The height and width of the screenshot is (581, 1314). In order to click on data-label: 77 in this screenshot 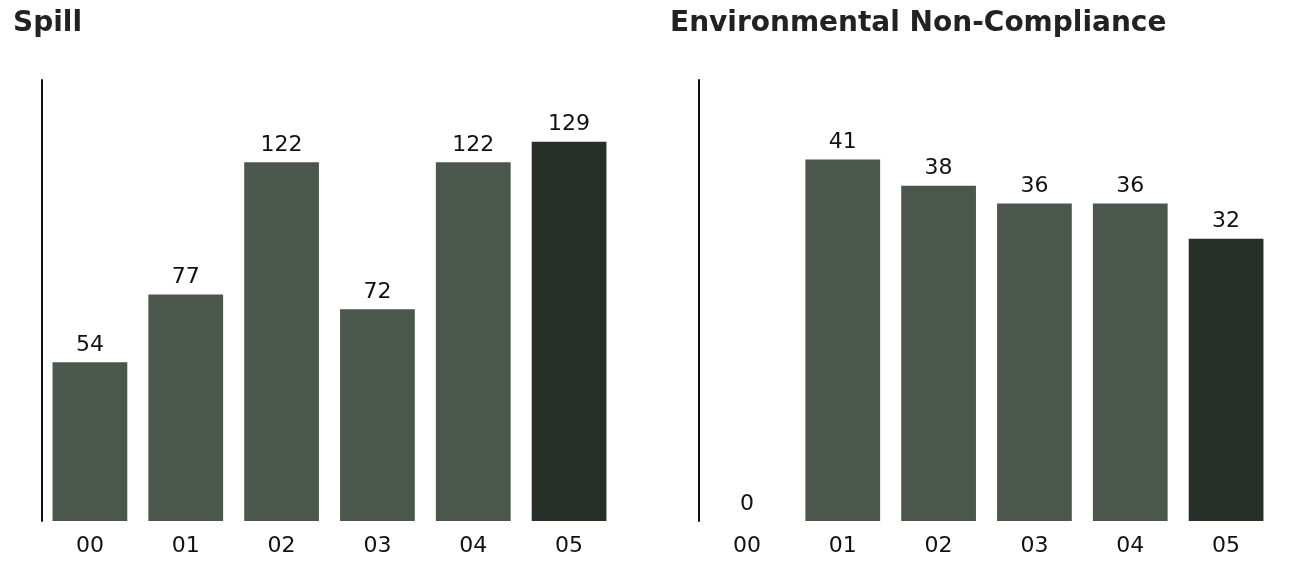, I will do `click(185, 276)`.